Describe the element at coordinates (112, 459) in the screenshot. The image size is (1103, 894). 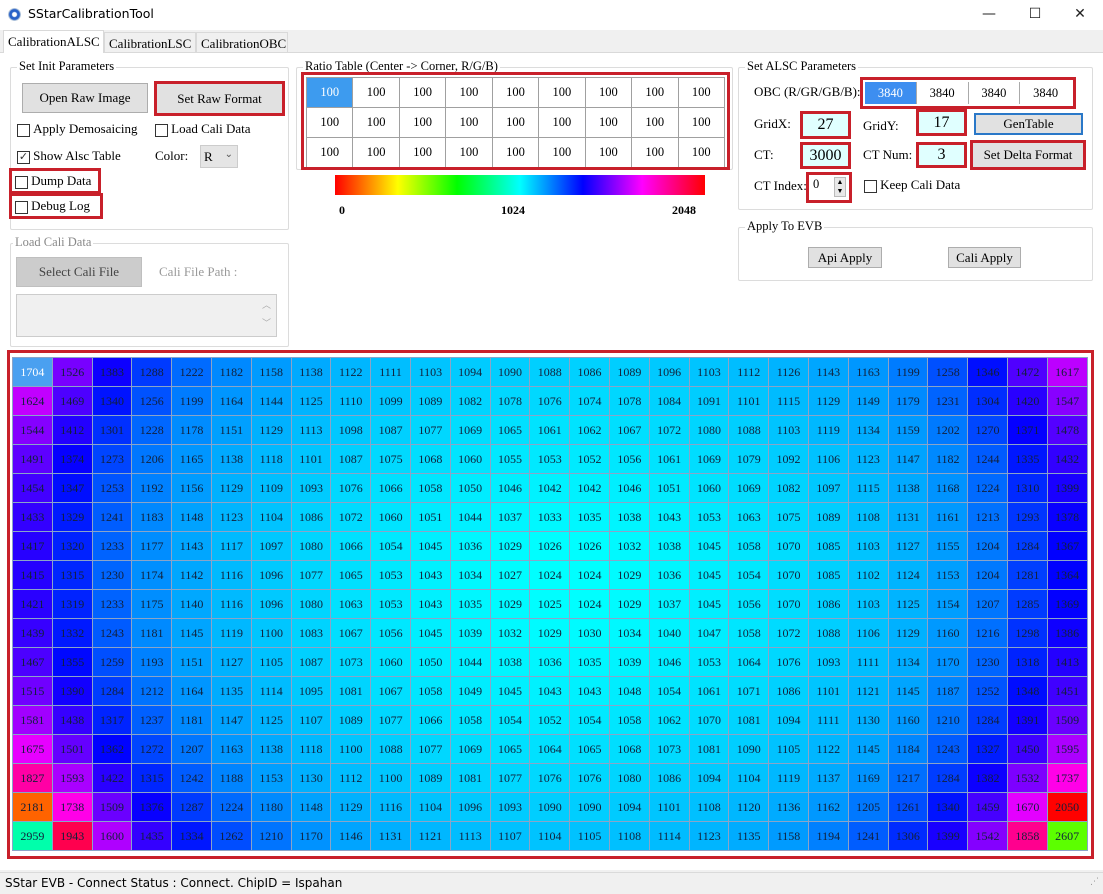
I see `alsc-cell: 1273` at that location.